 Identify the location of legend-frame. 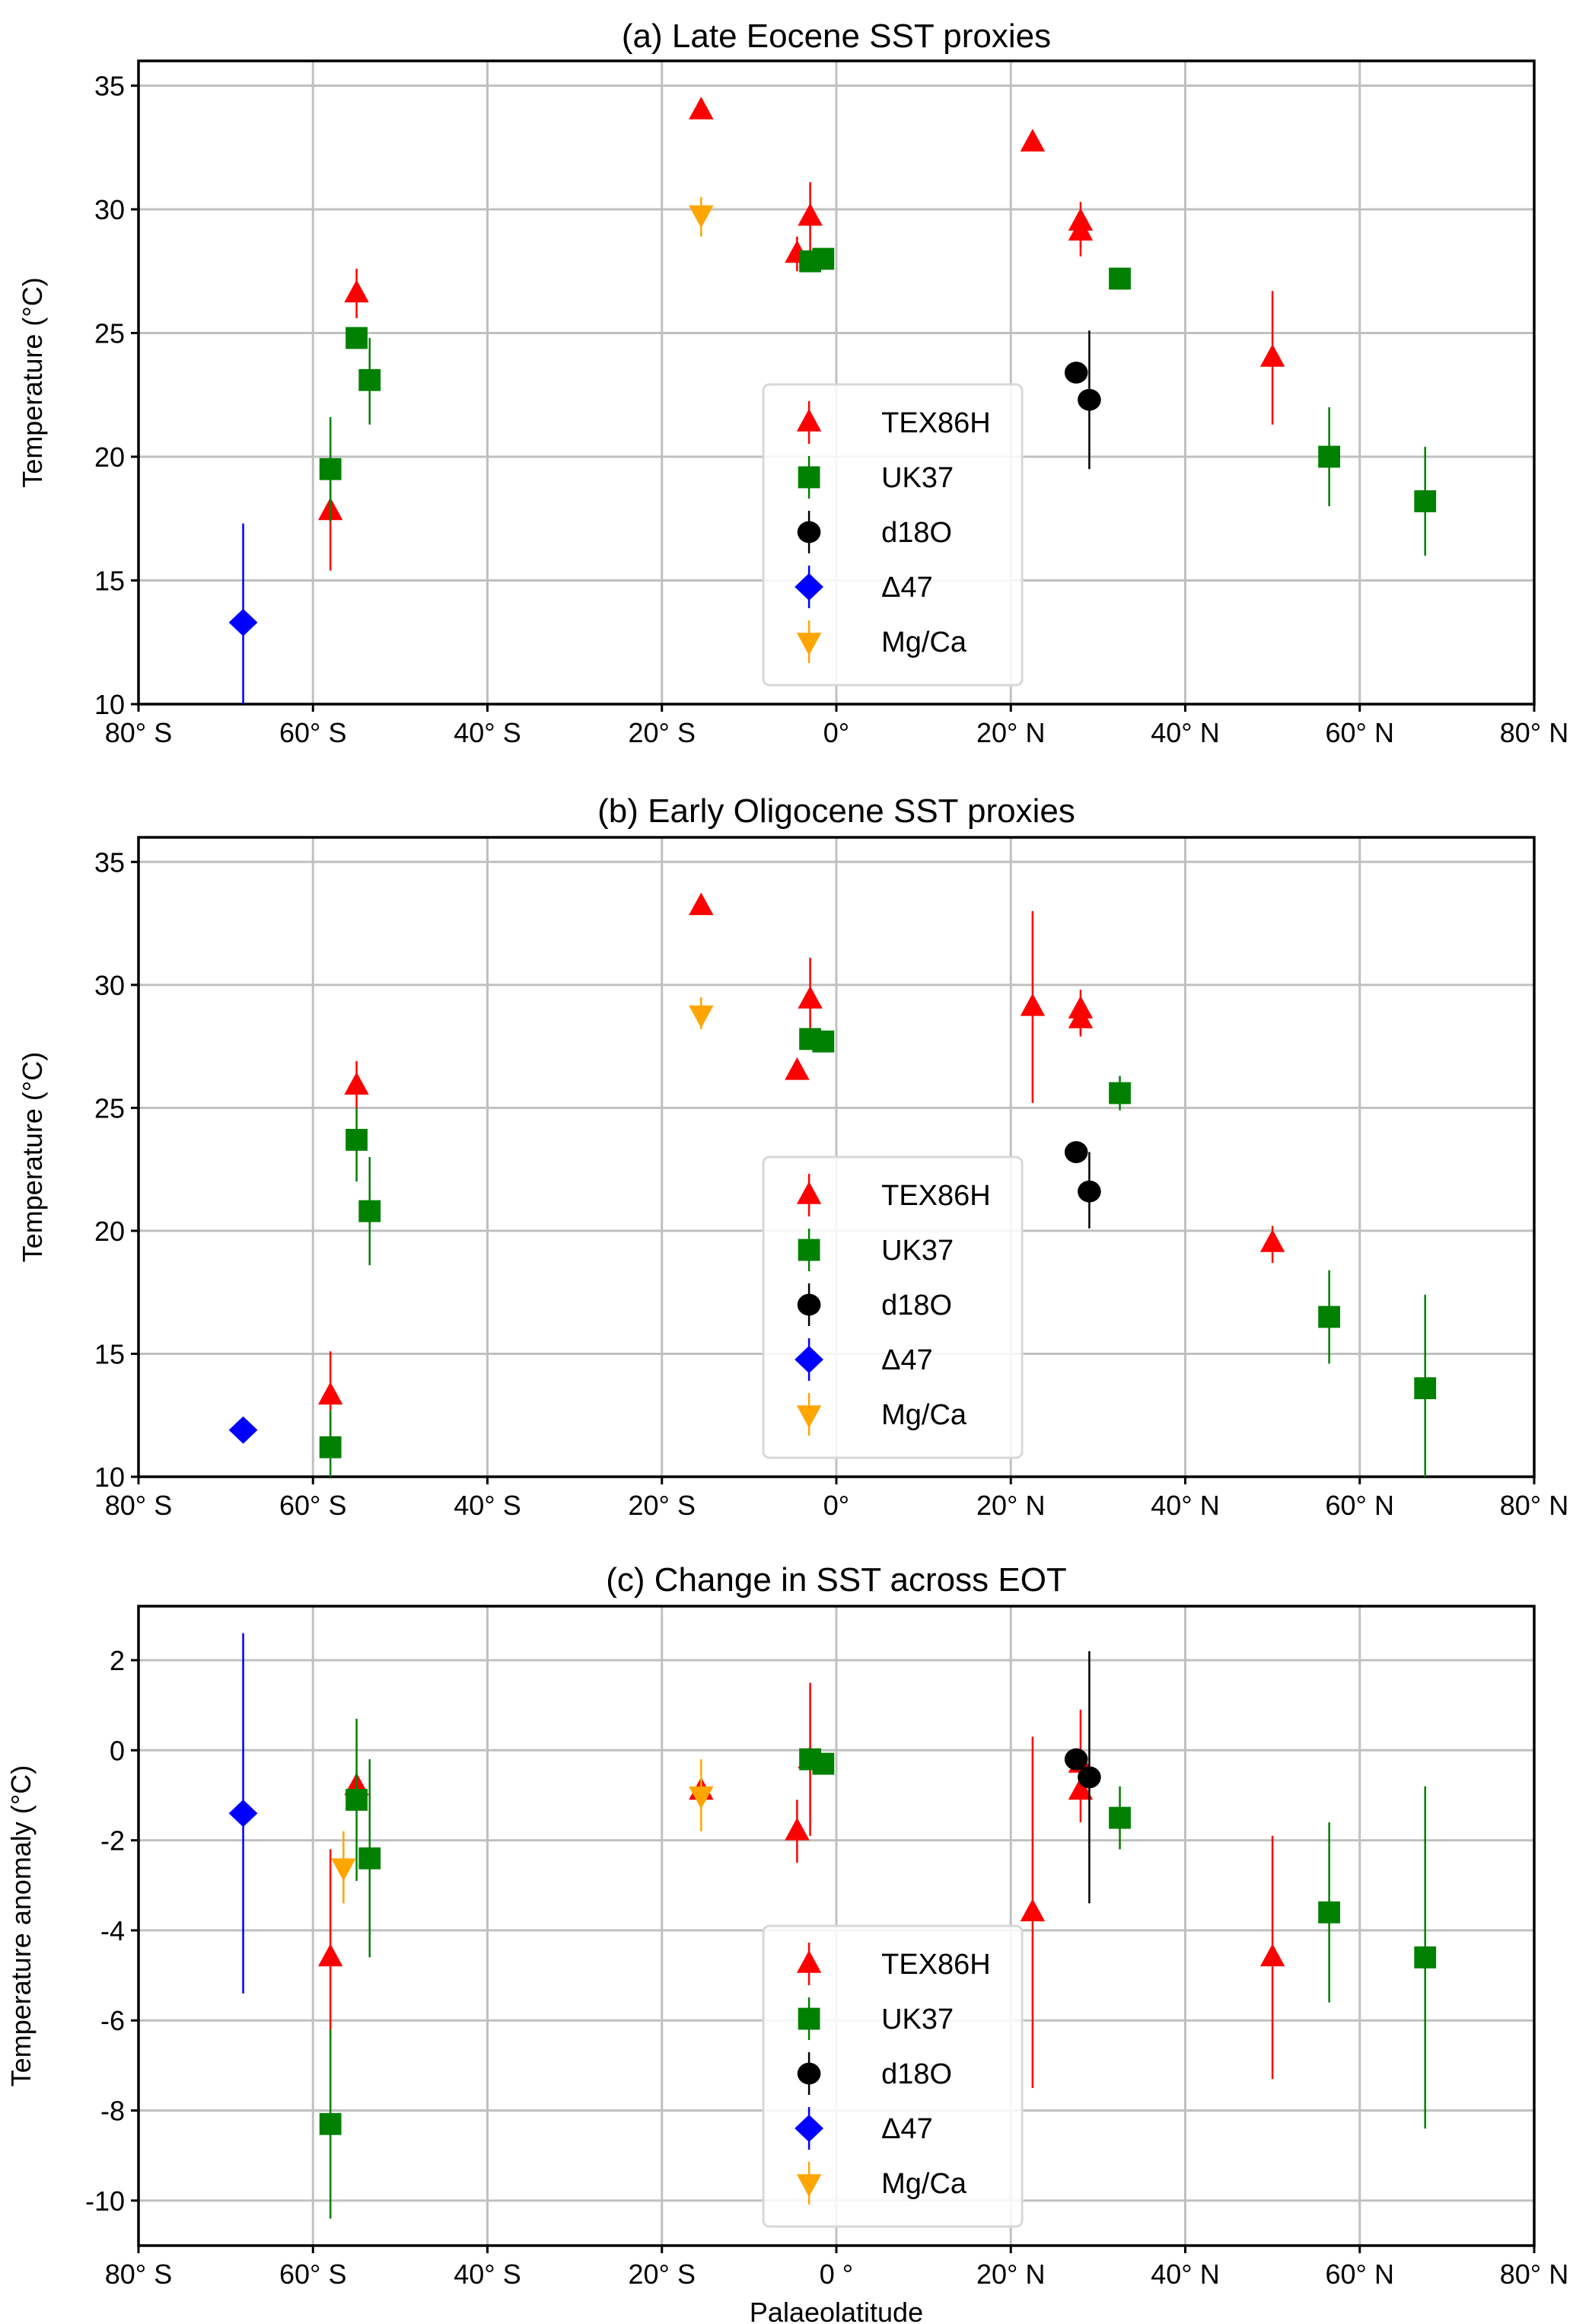
(893, 2076).